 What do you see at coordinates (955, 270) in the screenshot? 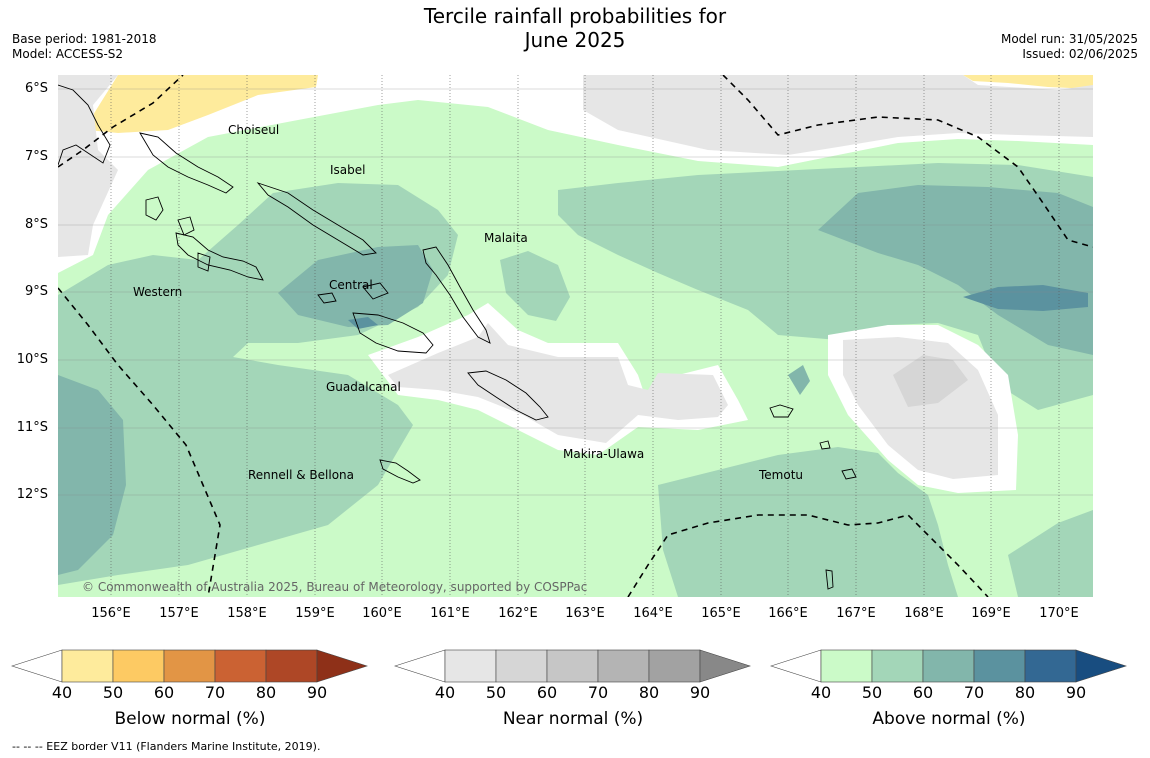
I see `above-normal-60-70-east` at bounding box center [955, 270].